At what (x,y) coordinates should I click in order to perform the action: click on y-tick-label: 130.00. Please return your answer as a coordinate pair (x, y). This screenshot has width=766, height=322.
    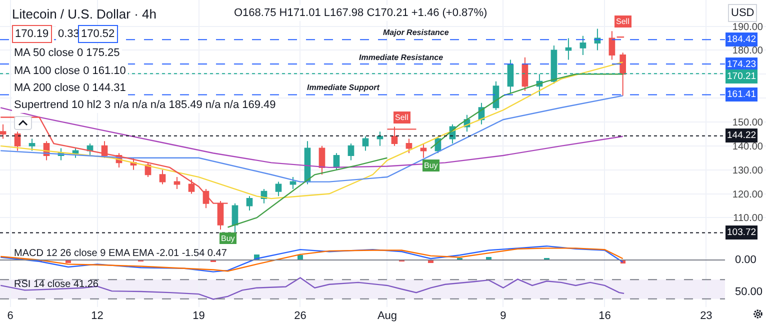
    Looking at the image, I should click on (748, 170).